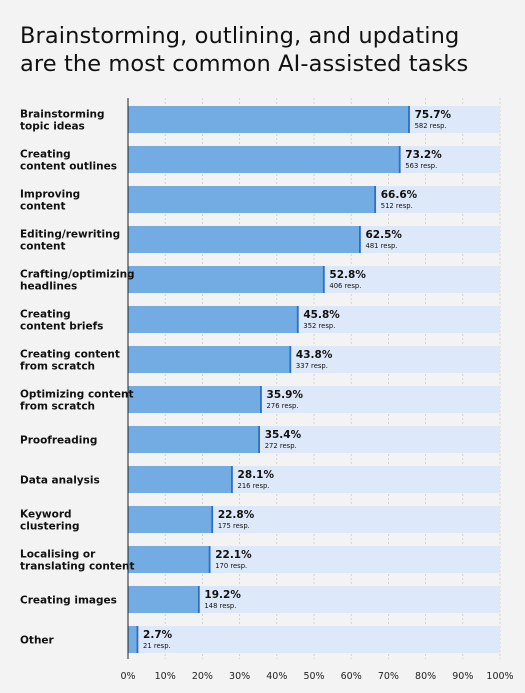  What do you see at coordinates (314, 639) in the screenshot?
I see `bar-track` at bounding box center [314, 639].